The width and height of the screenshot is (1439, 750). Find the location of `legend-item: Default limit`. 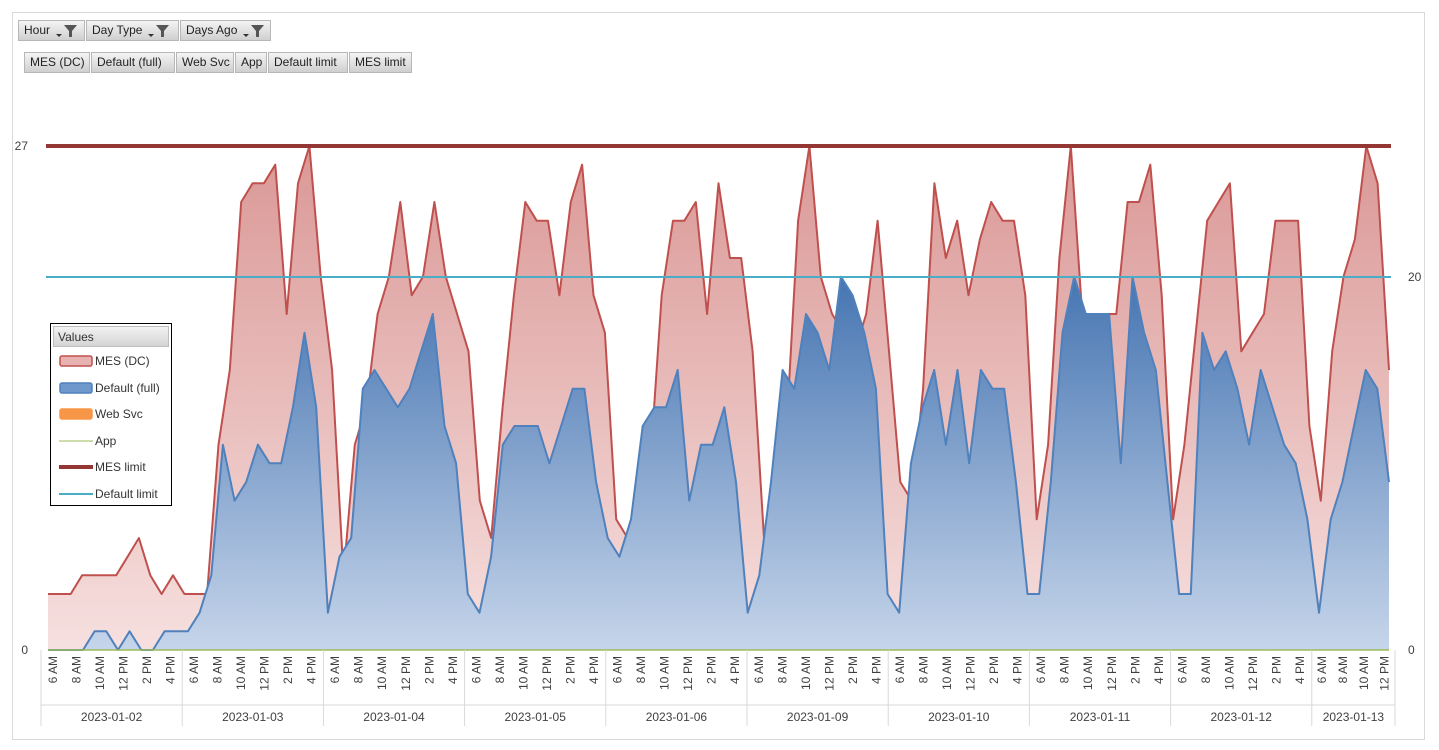

legend-item: Default limit is located at coordinates (108, 494).